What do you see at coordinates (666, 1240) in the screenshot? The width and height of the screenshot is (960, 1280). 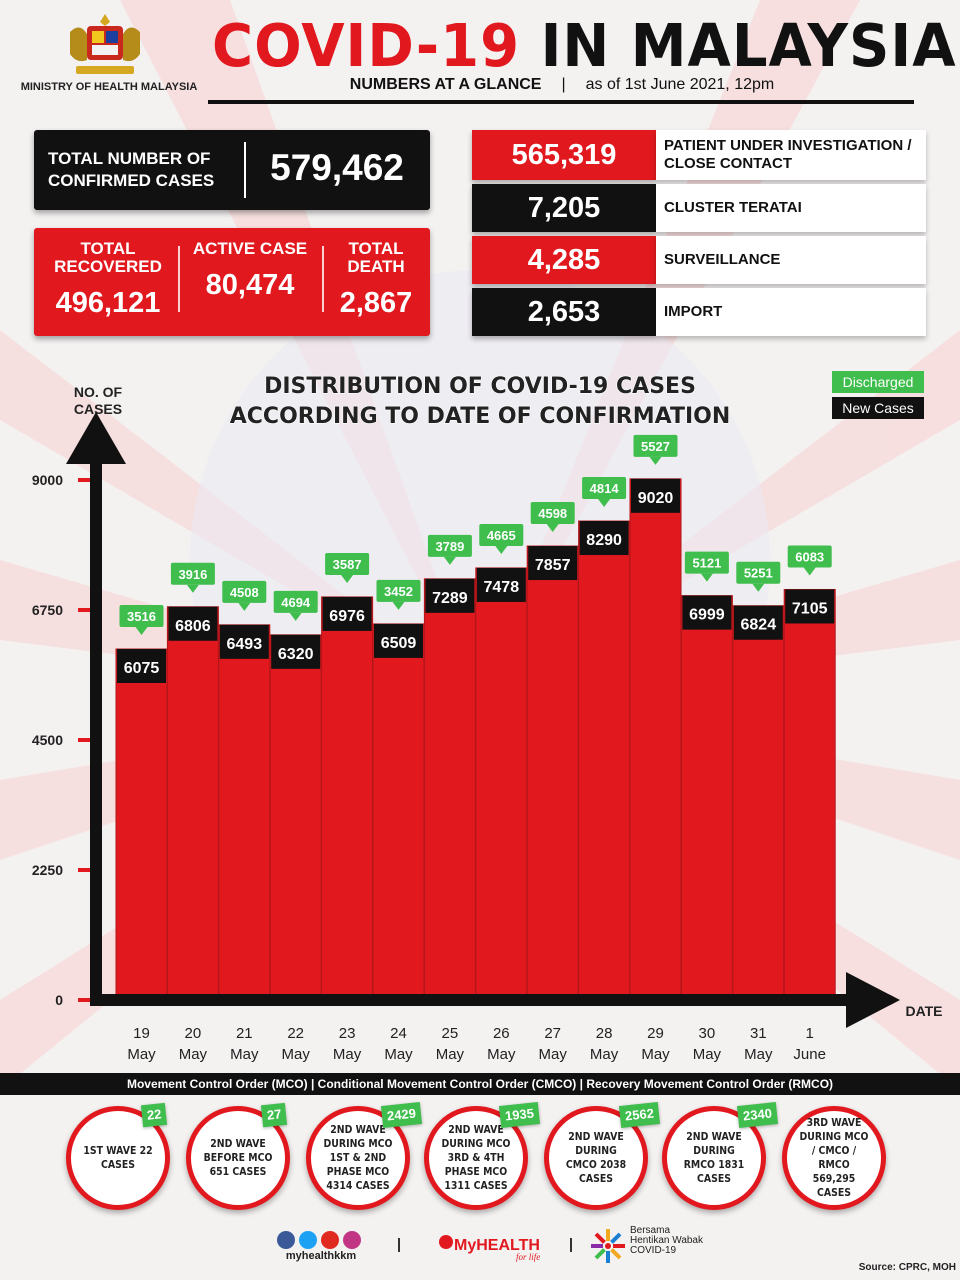 I see `bersama-text: Bersama Hentikan Wabak COVID-19` at bounding box center [666, 1240].